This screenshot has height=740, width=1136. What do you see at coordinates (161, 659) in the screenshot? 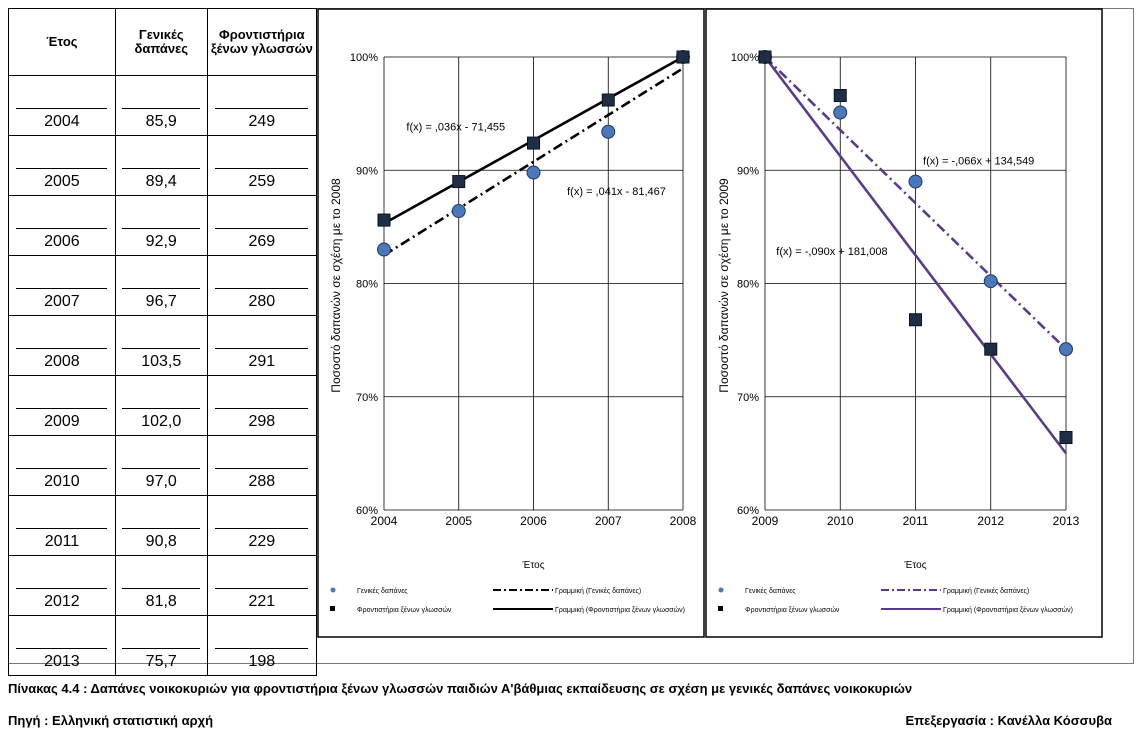
I see `cell-value: 75,7` at bounding box center [161, 659].